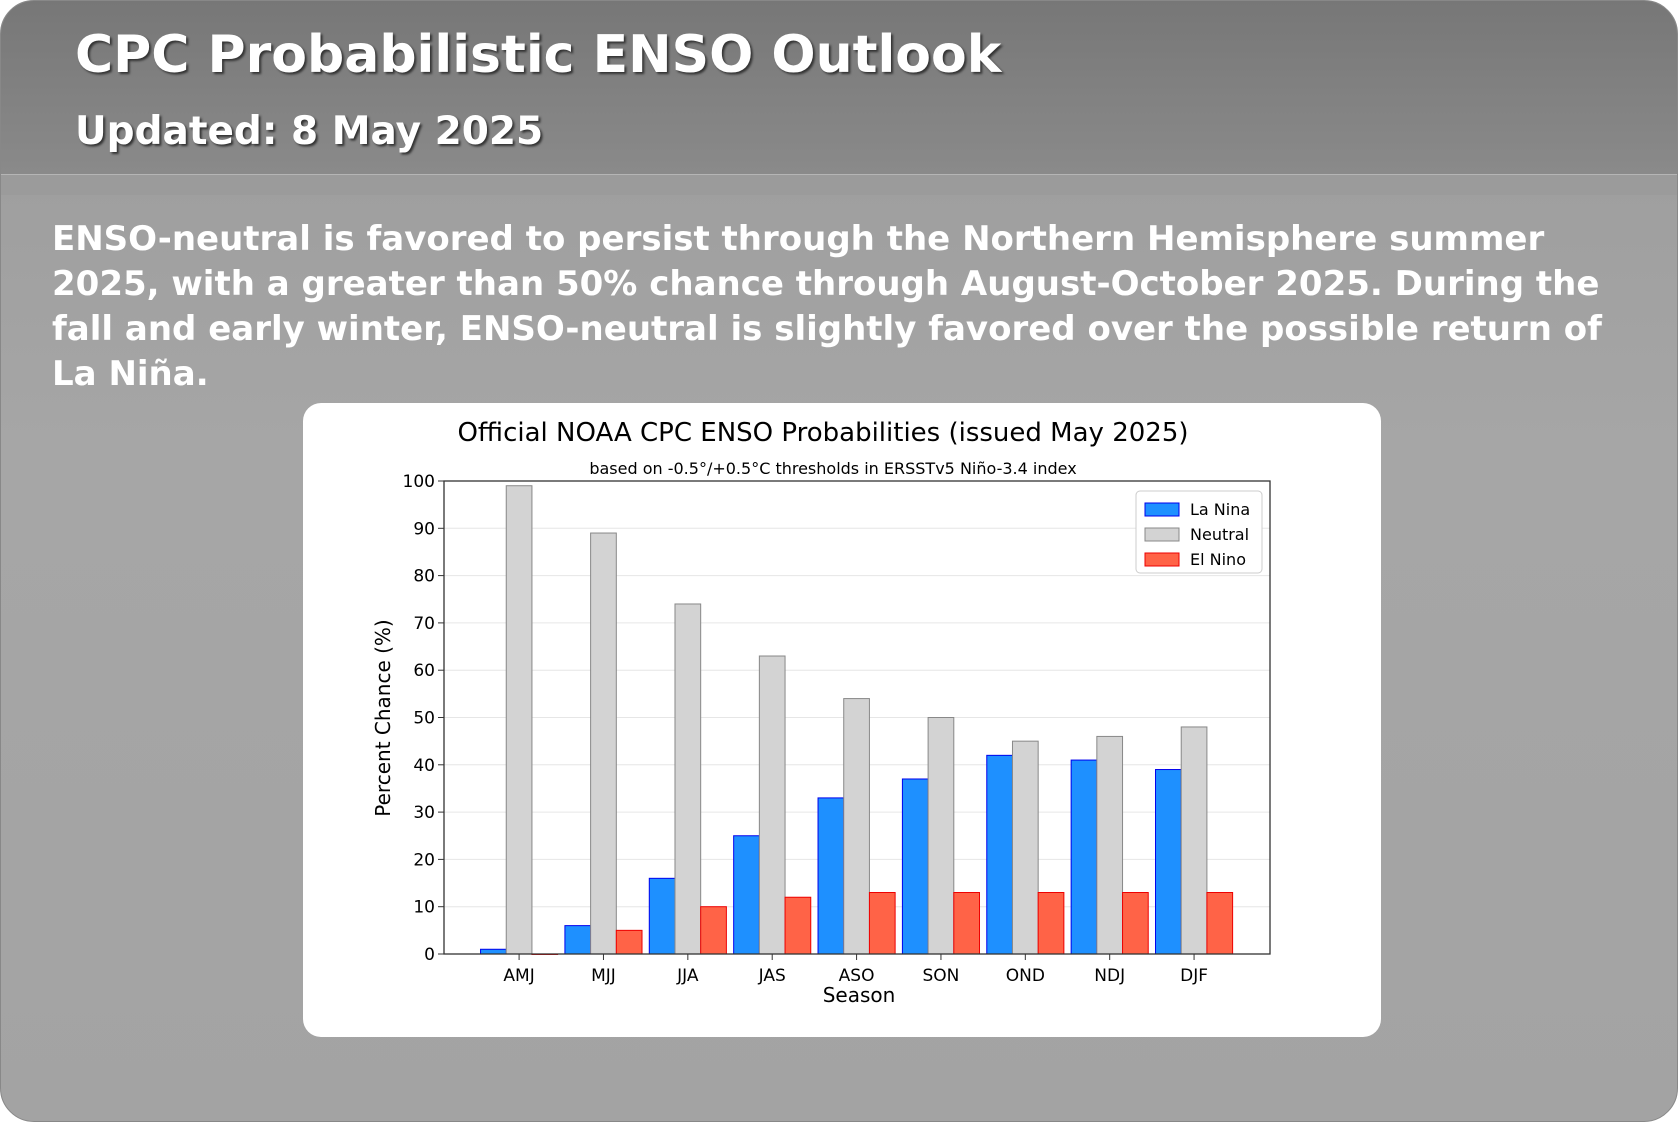  Describe the element at coordinates (603, 976) in the screenshot. I see `x-tick-label: MJJ` at that location.